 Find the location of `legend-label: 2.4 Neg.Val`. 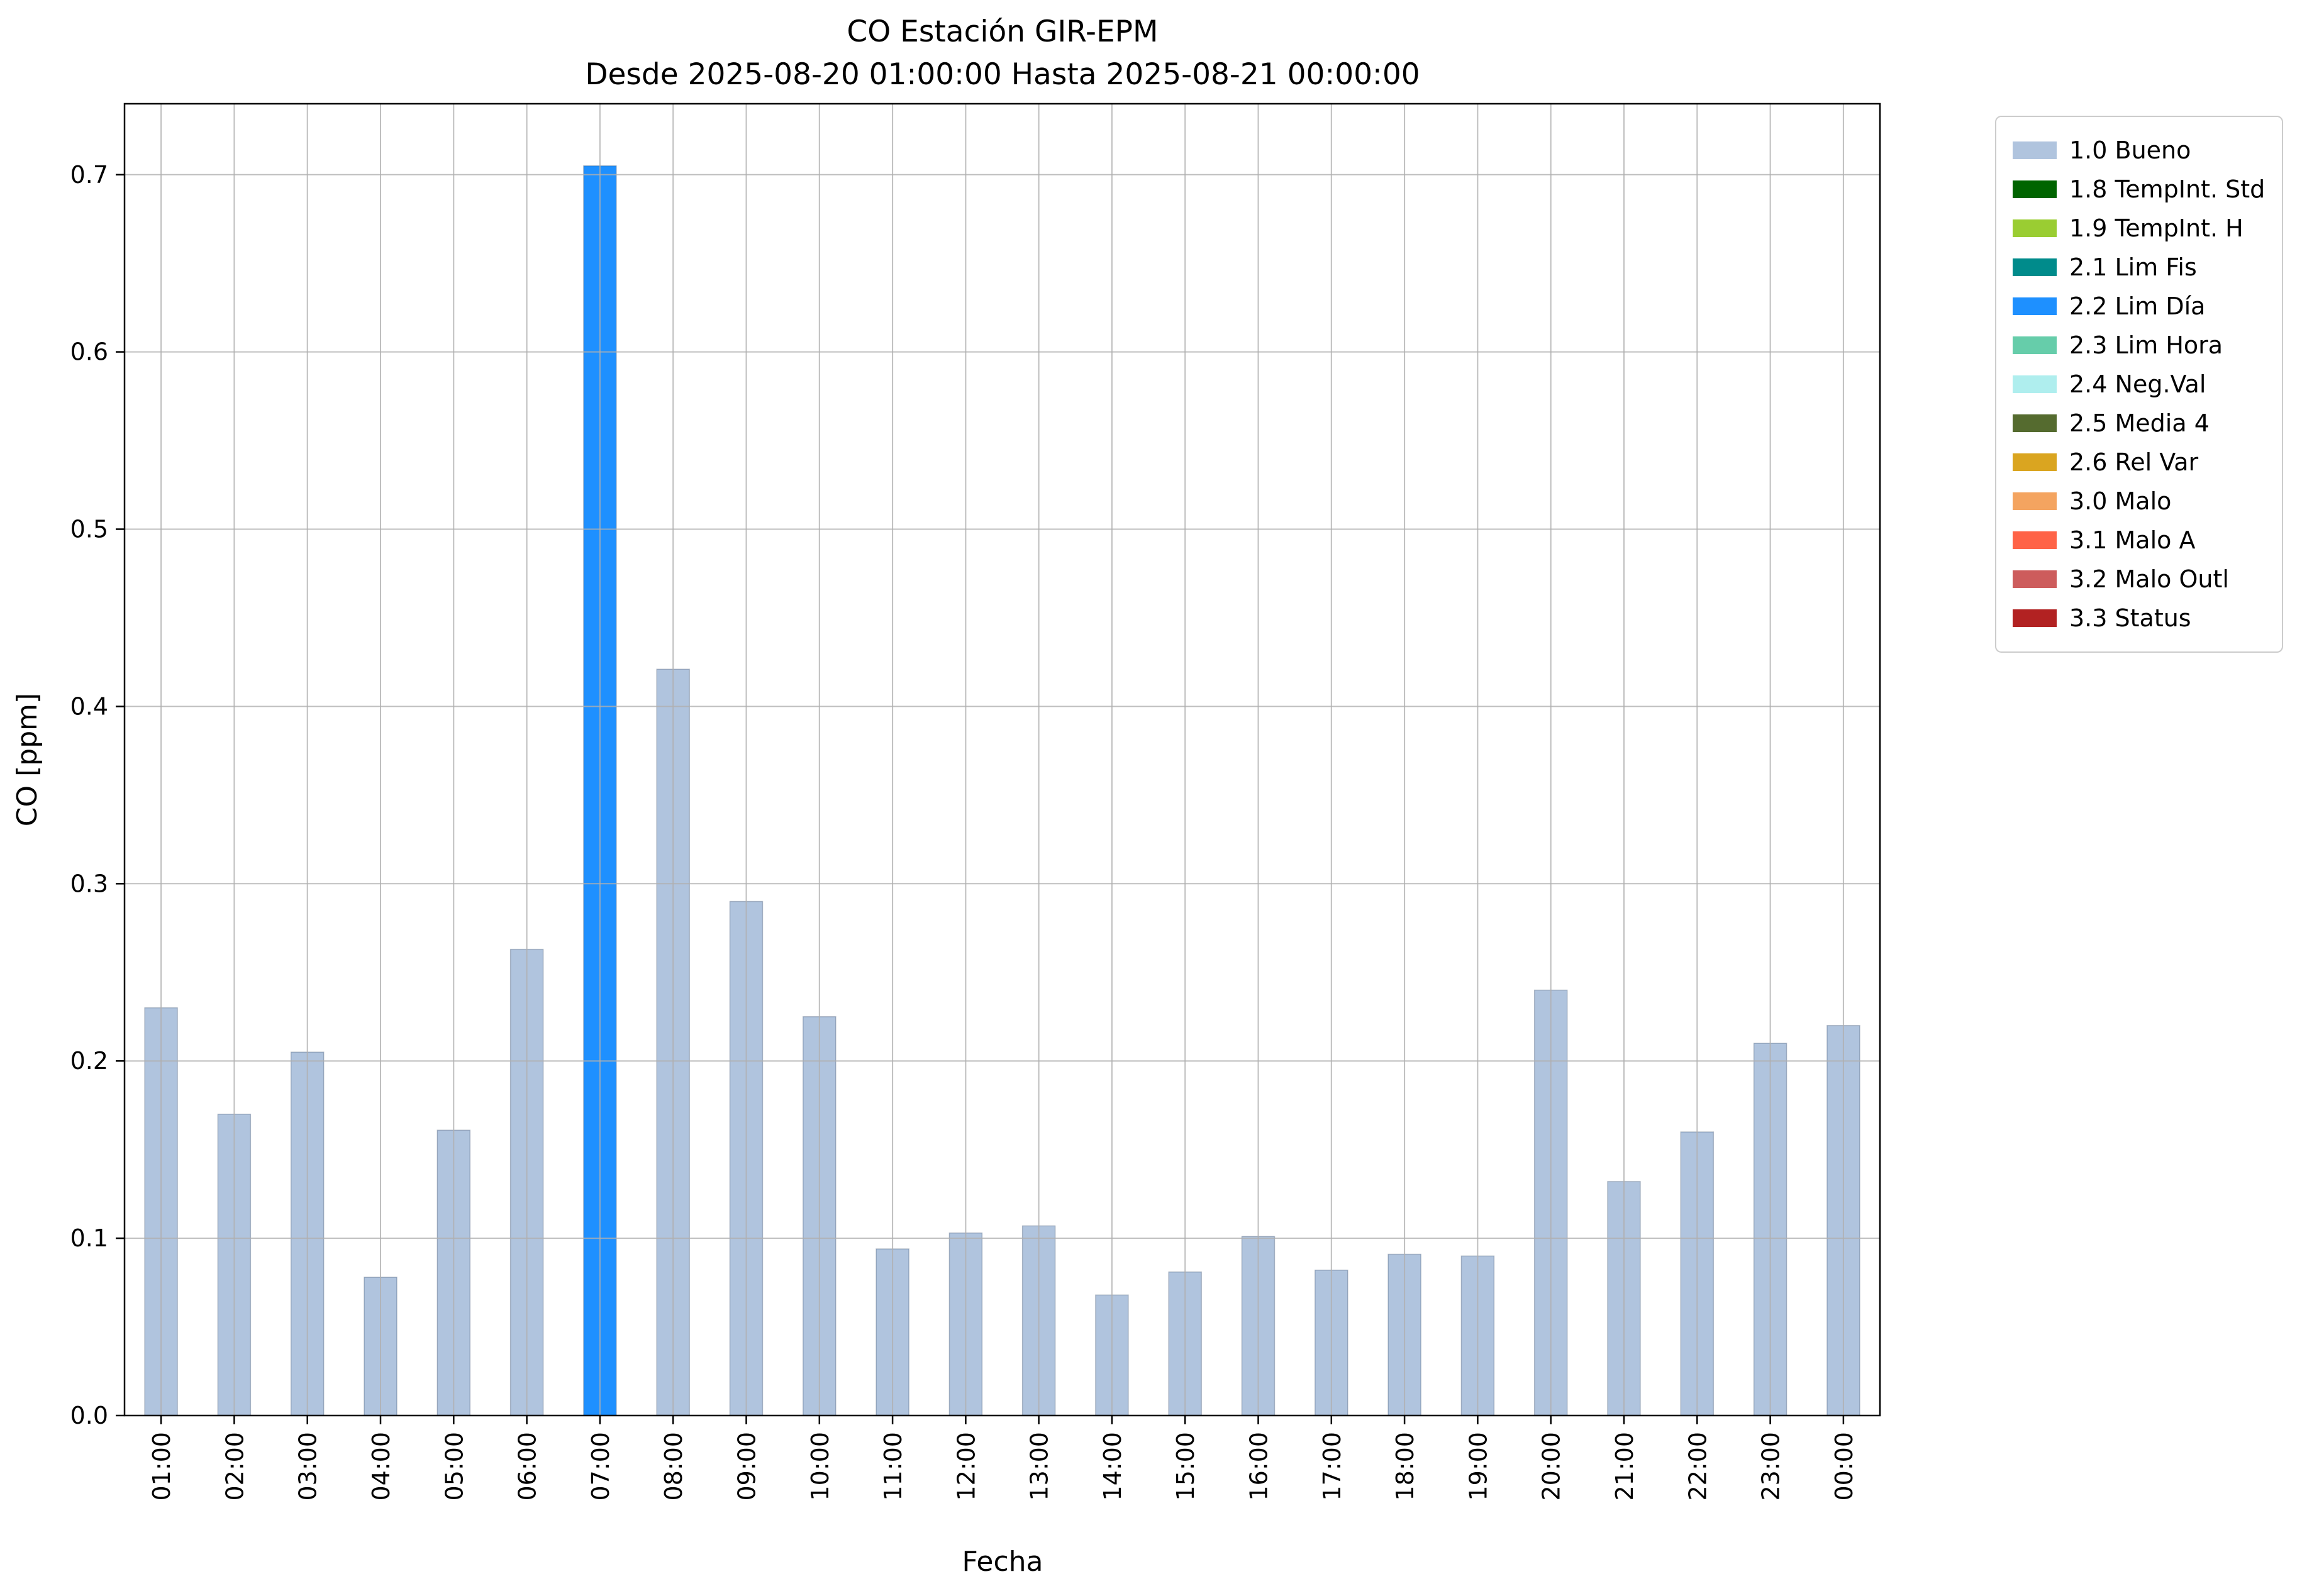

legend-label: 2.4 Neg.Val is located at coordinates (2137, 384).